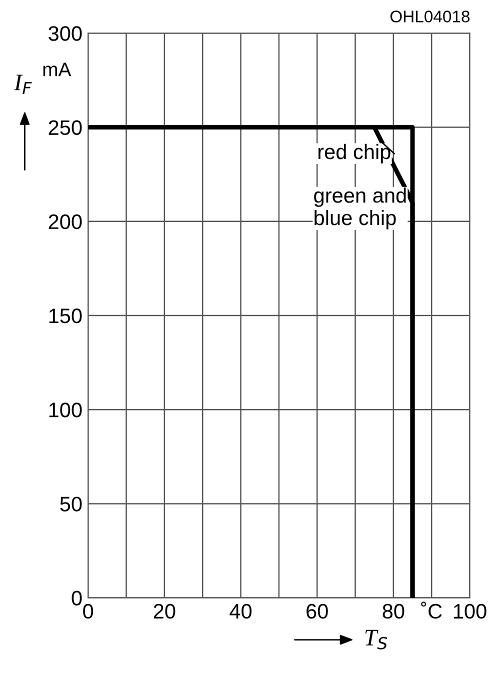 The image size is (495, 677). What do you see at coordinates (431, 610) in the screenshot?
I see `x-tick-label: ˚C` at bounding box center [431, 610].